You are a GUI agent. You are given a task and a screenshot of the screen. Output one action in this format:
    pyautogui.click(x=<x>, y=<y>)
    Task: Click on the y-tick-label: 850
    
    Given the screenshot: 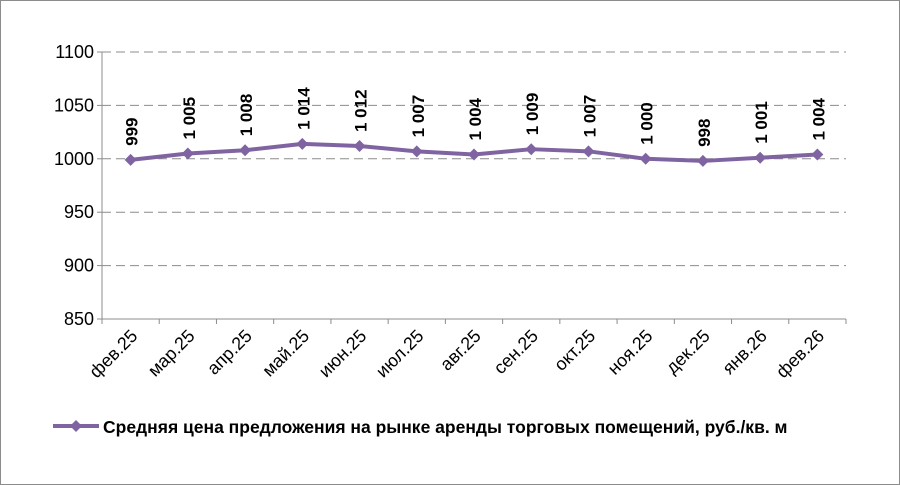 What is the action you would take?
    pyautogui.click(x=79, y=319)
    